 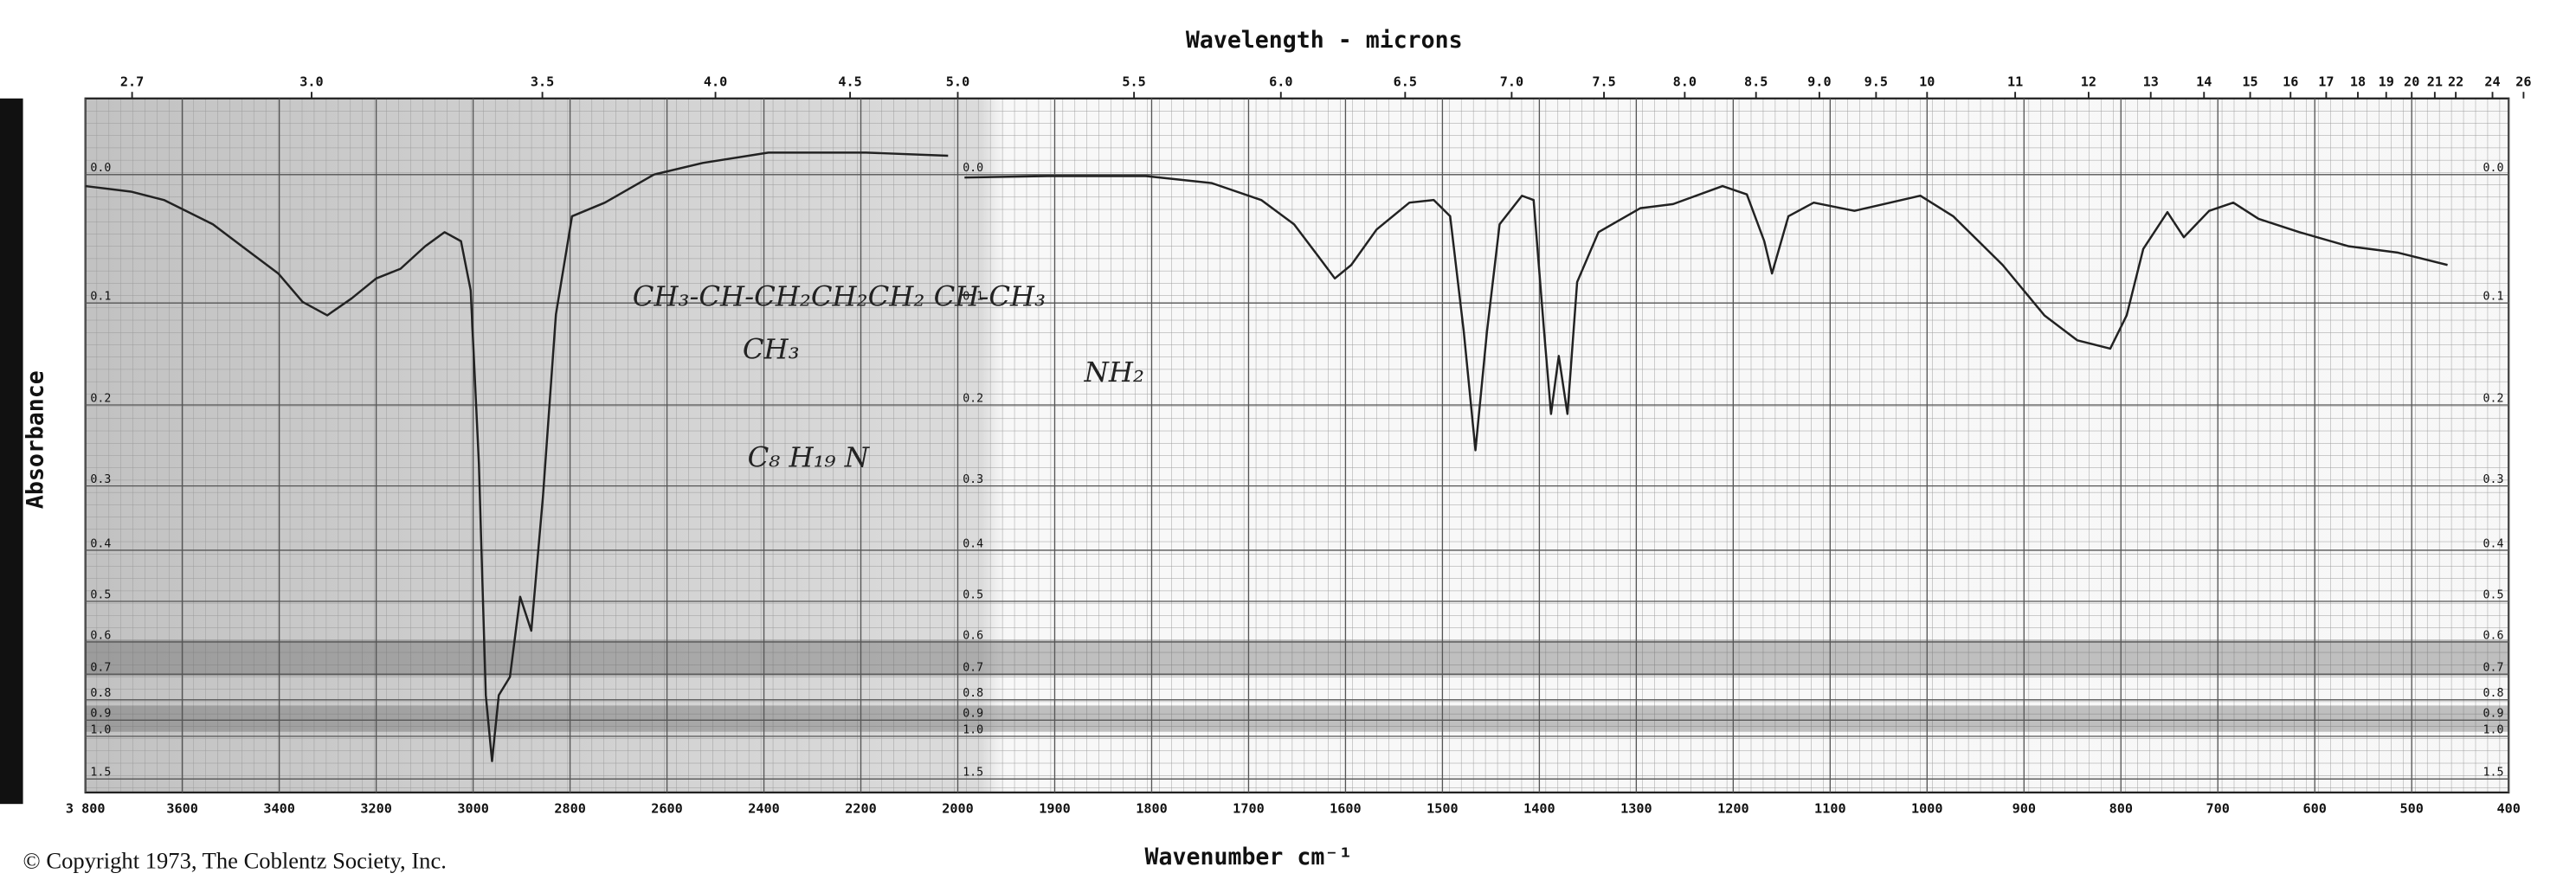 I want to click on x2-tick-label: 2.7, so click(x=132, y=81).